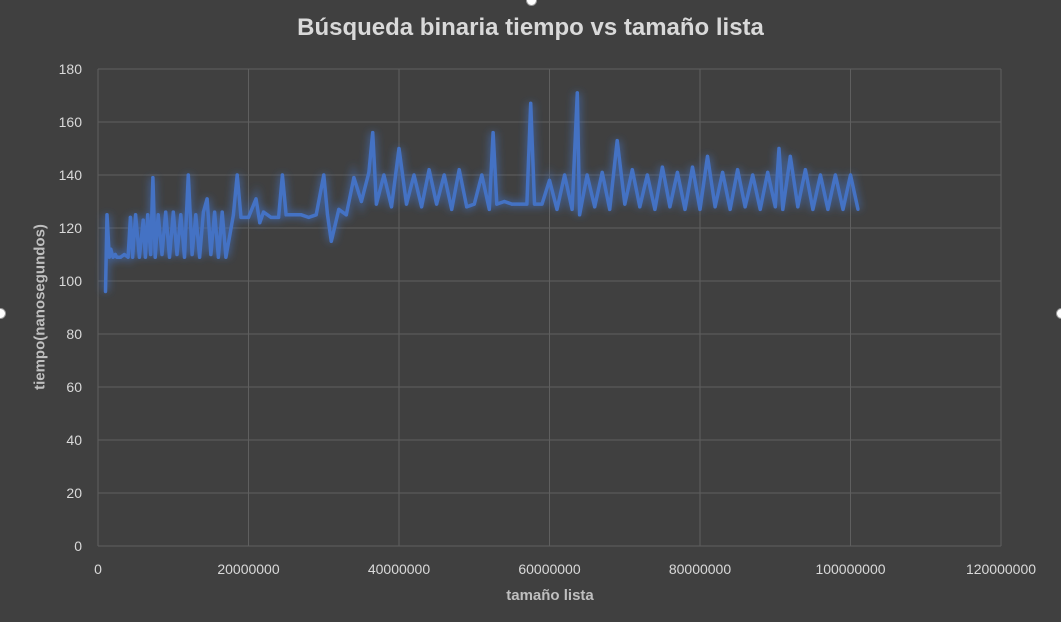  I want to click on x-tick-label: 40000000, so click(399, 569).